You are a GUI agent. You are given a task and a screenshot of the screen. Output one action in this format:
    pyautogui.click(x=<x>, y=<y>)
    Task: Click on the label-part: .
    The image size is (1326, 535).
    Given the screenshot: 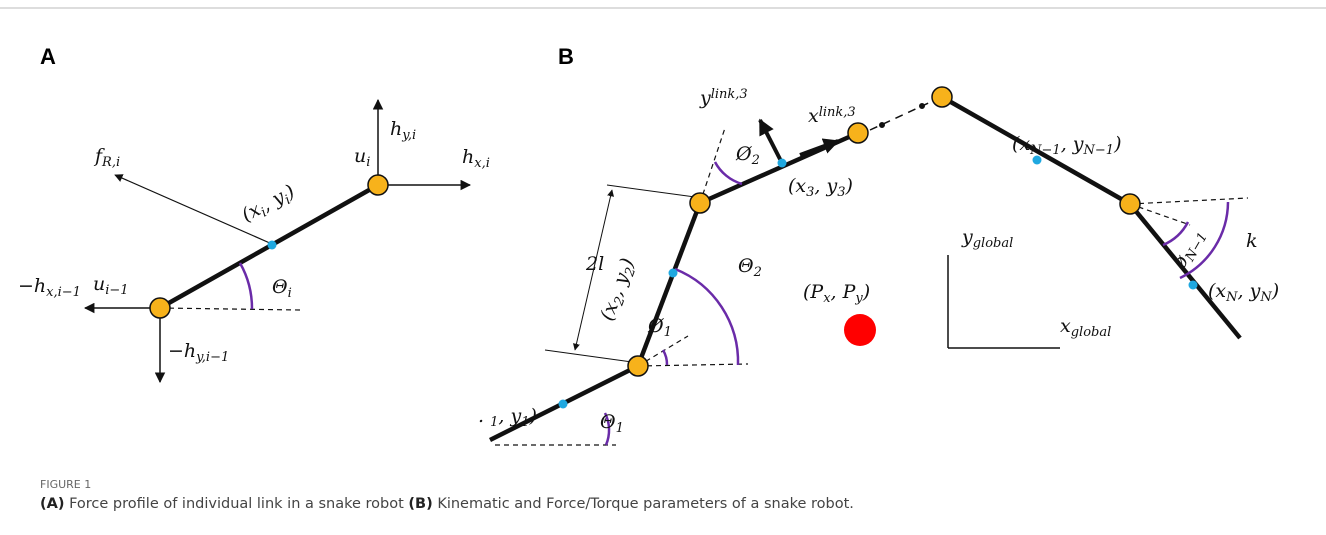 What is the action you would take?
    pyautogui.click(x=484, y=416)
    